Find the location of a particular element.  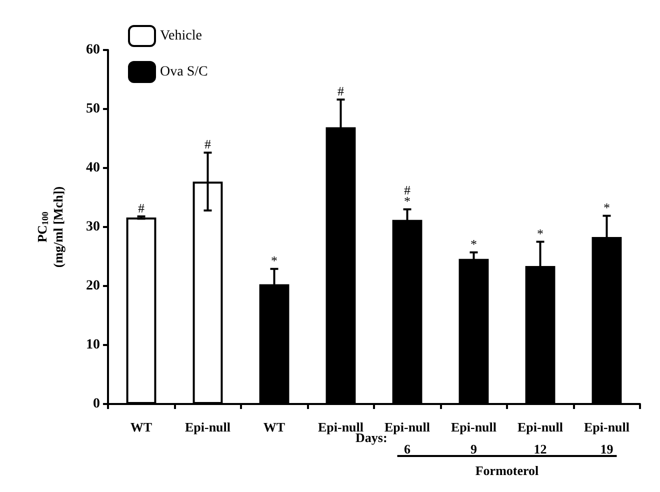

y-tick-label: 10 is located at coordinates (93, 345).